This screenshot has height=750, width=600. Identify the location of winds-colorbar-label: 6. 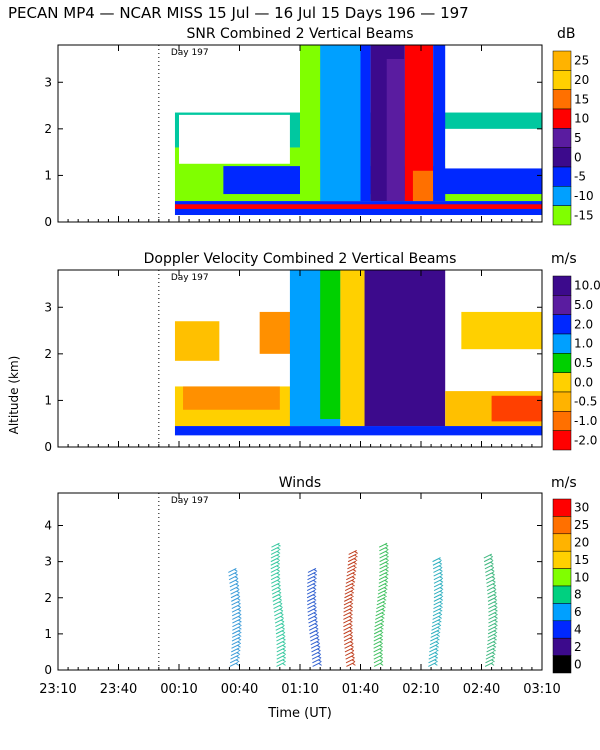
(578, 612).